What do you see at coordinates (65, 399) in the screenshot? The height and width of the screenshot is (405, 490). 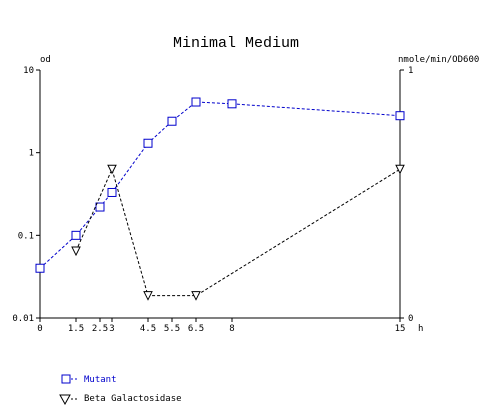 I see `legend-beta-marker` at bounding box center [65, 399].